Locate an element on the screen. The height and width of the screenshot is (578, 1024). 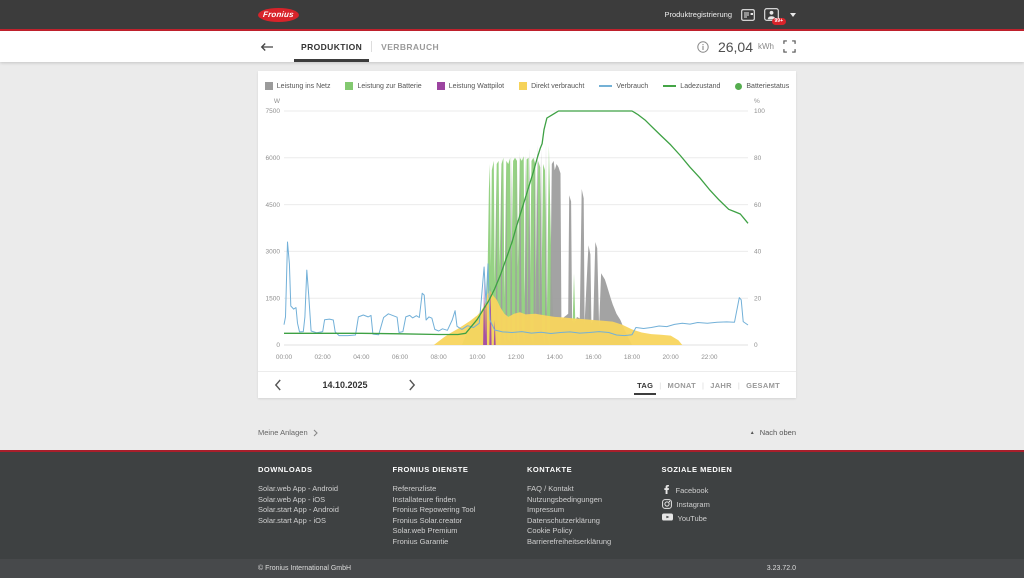
breadcrumb-chevron-icon is located at coordinates (315, 432).